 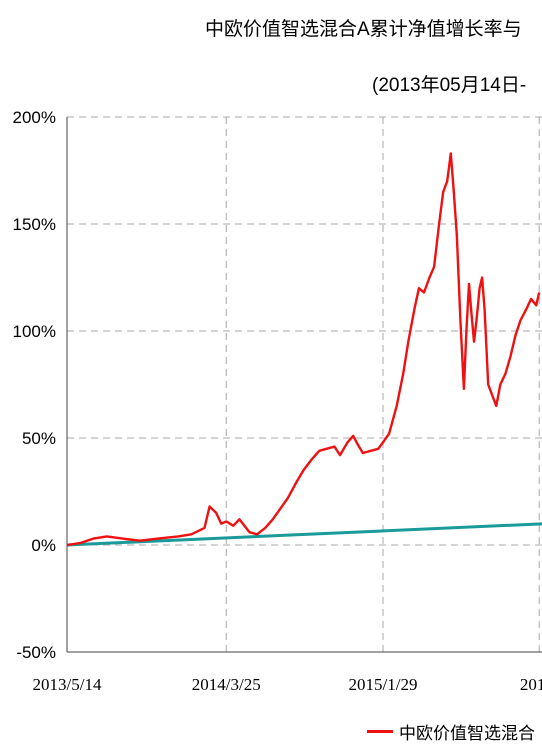 I want to click on x-tick-label: 2015/, so click(x=531, y=684).